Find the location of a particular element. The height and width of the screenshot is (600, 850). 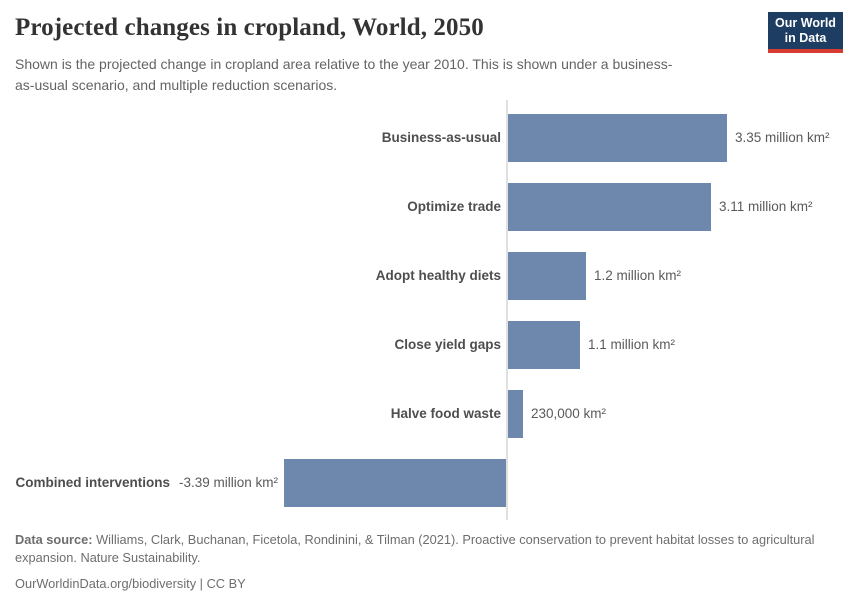

owid-logo: Our World in Data is located at coordinates (805, 32).